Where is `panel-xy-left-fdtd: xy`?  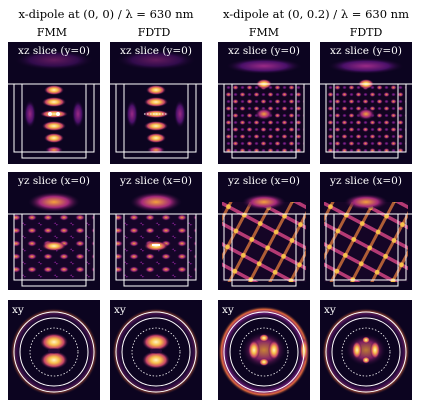
panel-xy-left-fdtd: xy is located at coordinates (156, 350).